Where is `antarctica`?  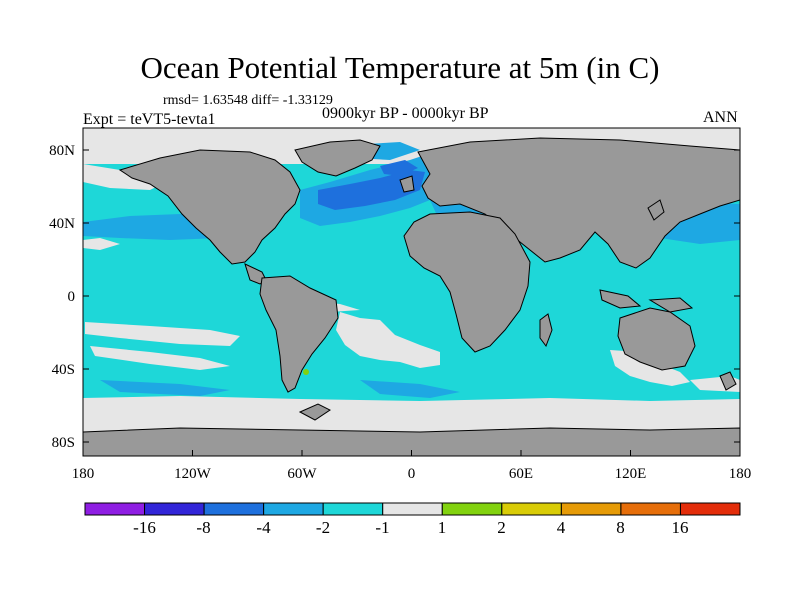
antarctica is located at coordinates (411, 441).